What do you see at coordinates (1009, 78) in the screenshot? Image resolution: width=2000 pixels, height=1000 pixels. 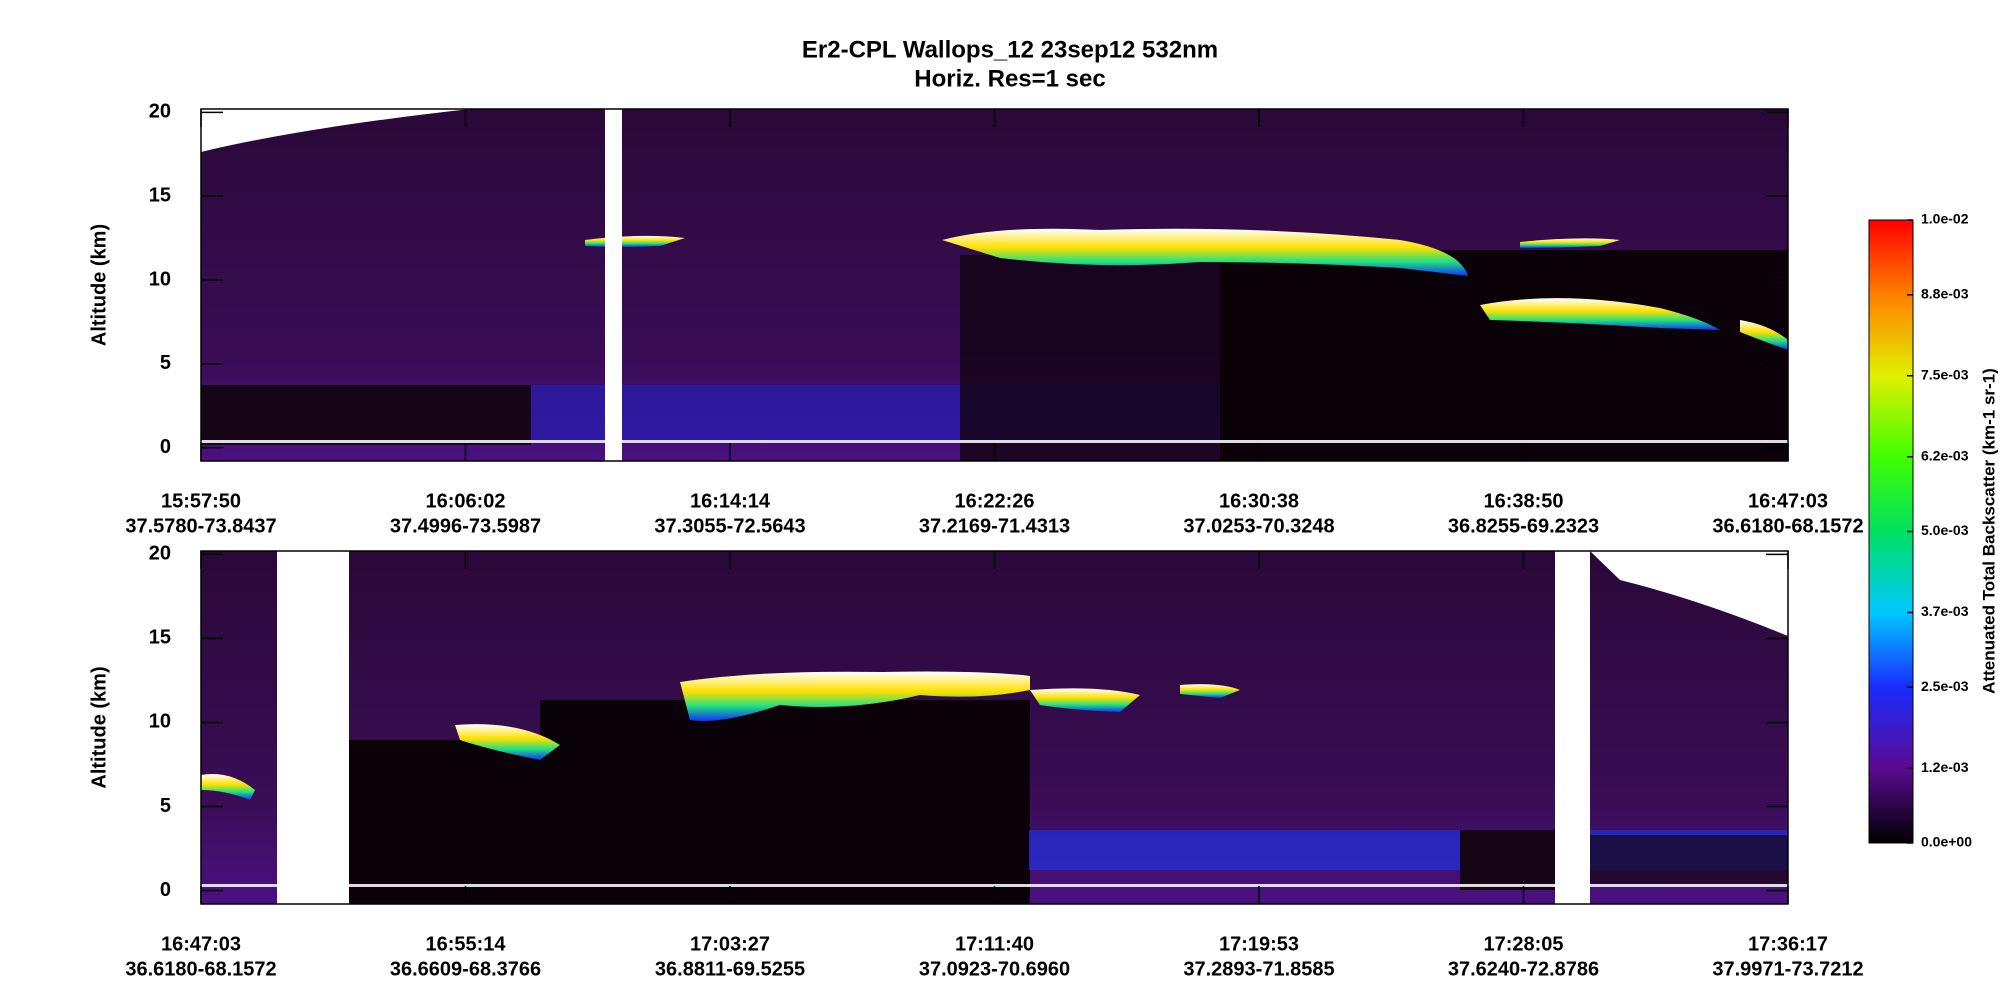 I see `subtitle: Horiz. Res=1 sec` at bounding box center [1009, 78].